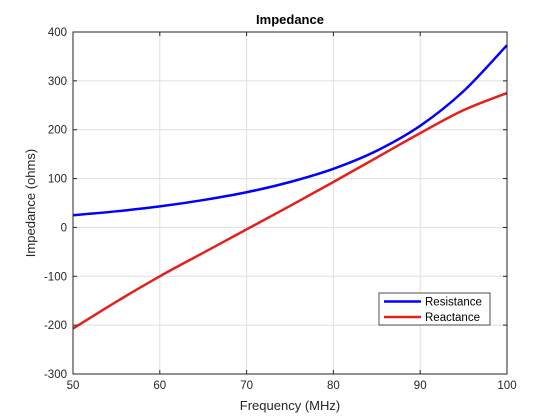 This screenshot has width=560, height=420. I want to click on x-tick-label: 80, so click(333, 386).